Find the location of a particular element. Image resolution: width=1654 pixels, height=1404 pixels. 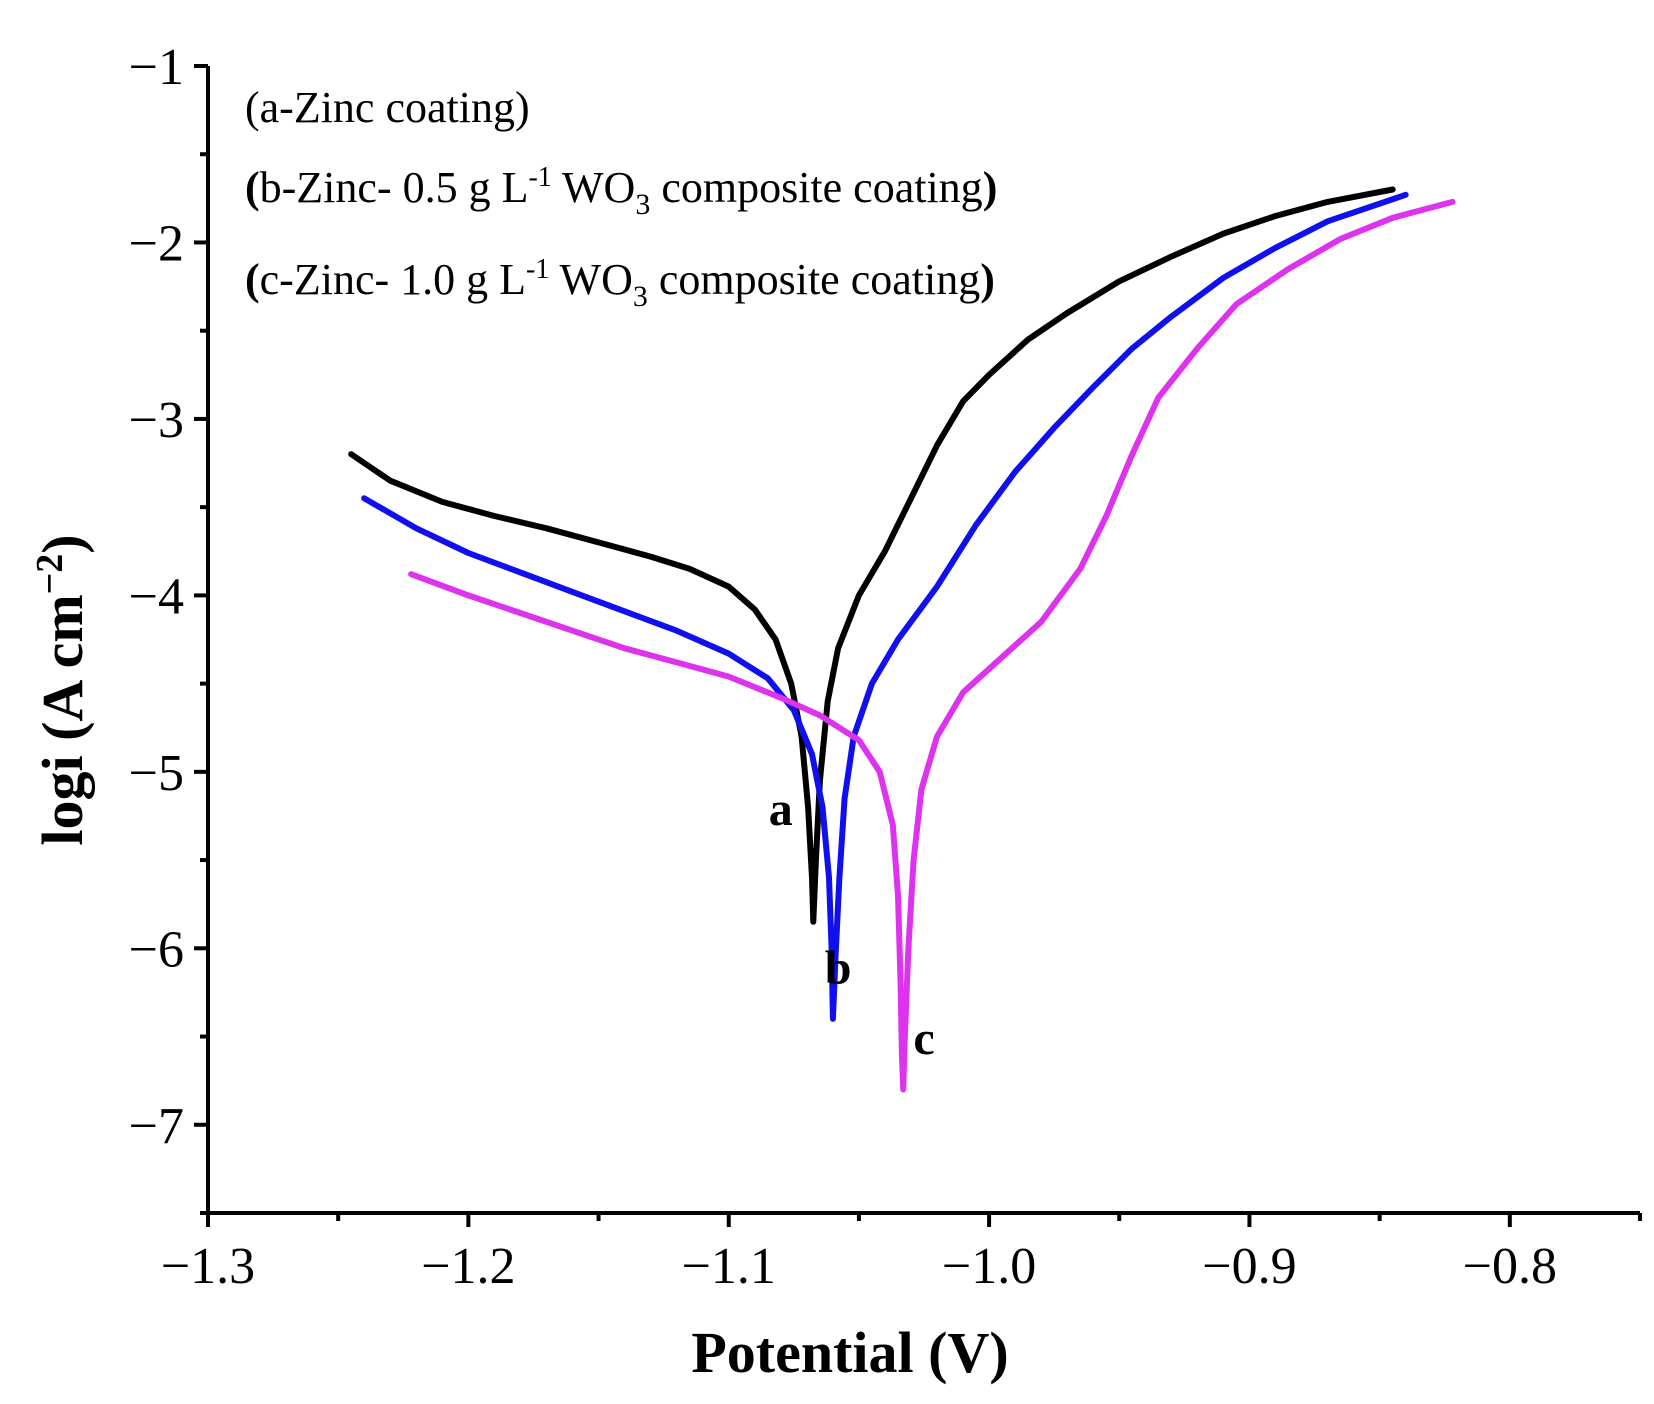

x-tick-label: −0.9 is located at coordinates (1249, 1266).